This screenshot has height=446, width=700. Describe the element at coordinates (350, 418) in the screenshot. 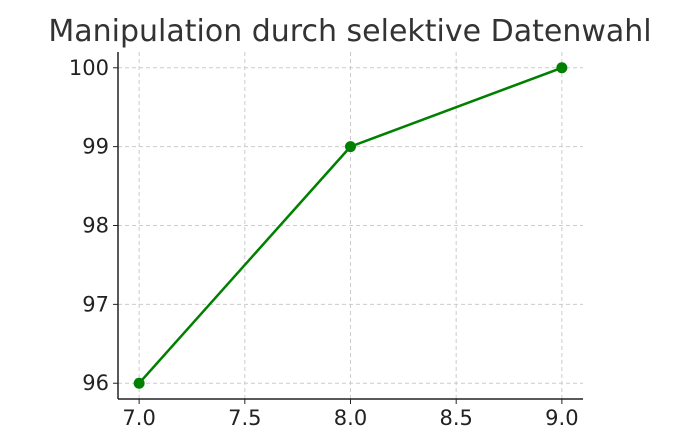

I see `x-tick-label: 8.0` at that location.